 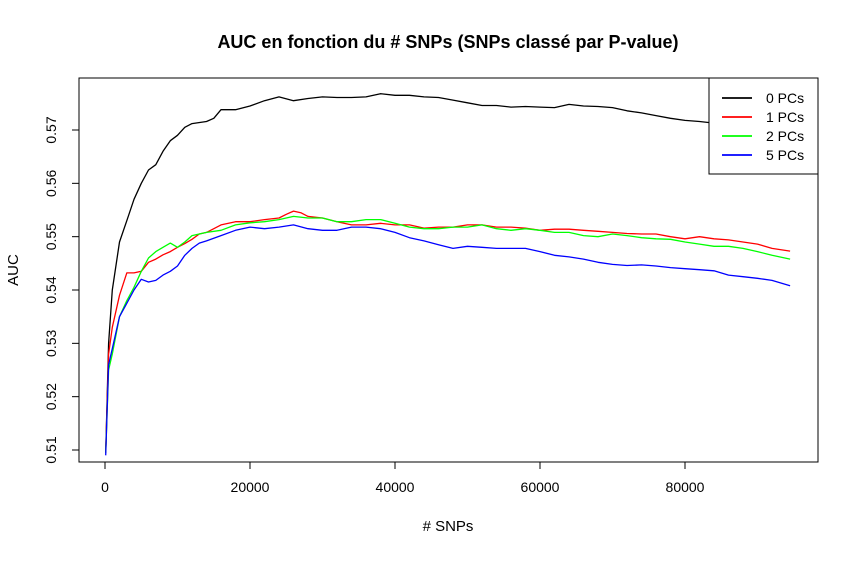 What do you see at coordinates (395, 487) in the screenshot?
I see `x-tick-label: 40000` at bounding box center [395, 487].